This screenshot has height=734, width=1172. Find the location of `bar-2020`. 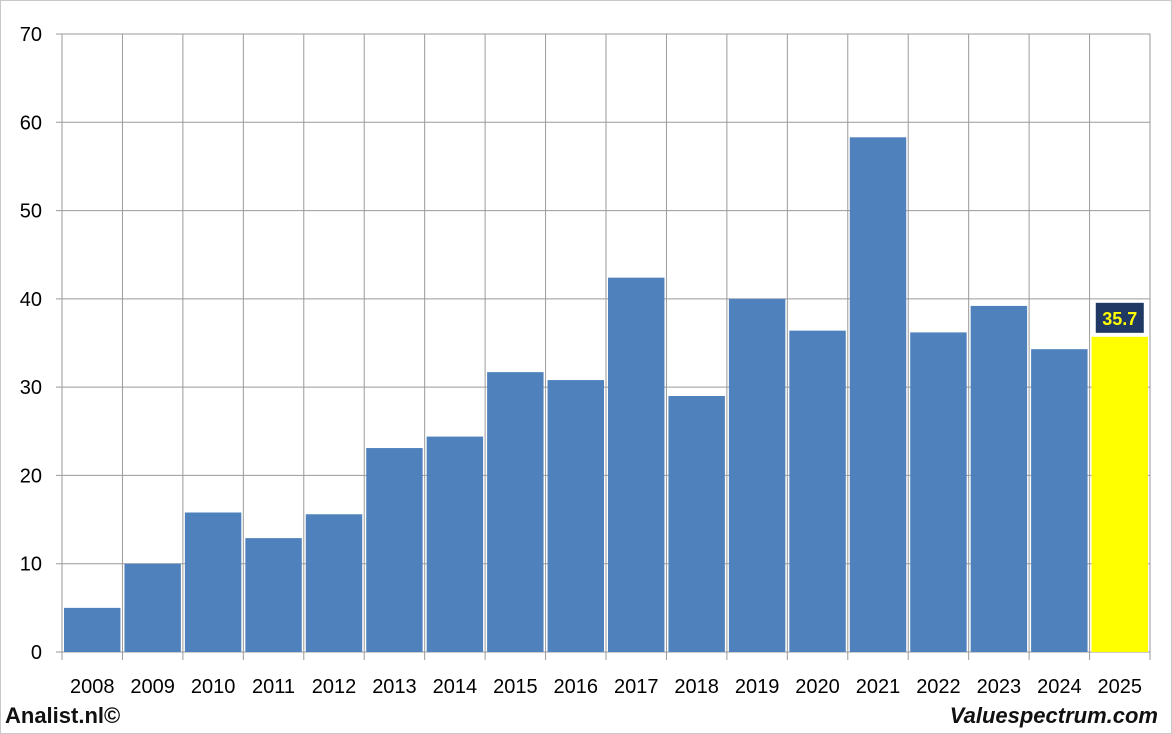

bar-2020 is located at coordinates (817, 491).